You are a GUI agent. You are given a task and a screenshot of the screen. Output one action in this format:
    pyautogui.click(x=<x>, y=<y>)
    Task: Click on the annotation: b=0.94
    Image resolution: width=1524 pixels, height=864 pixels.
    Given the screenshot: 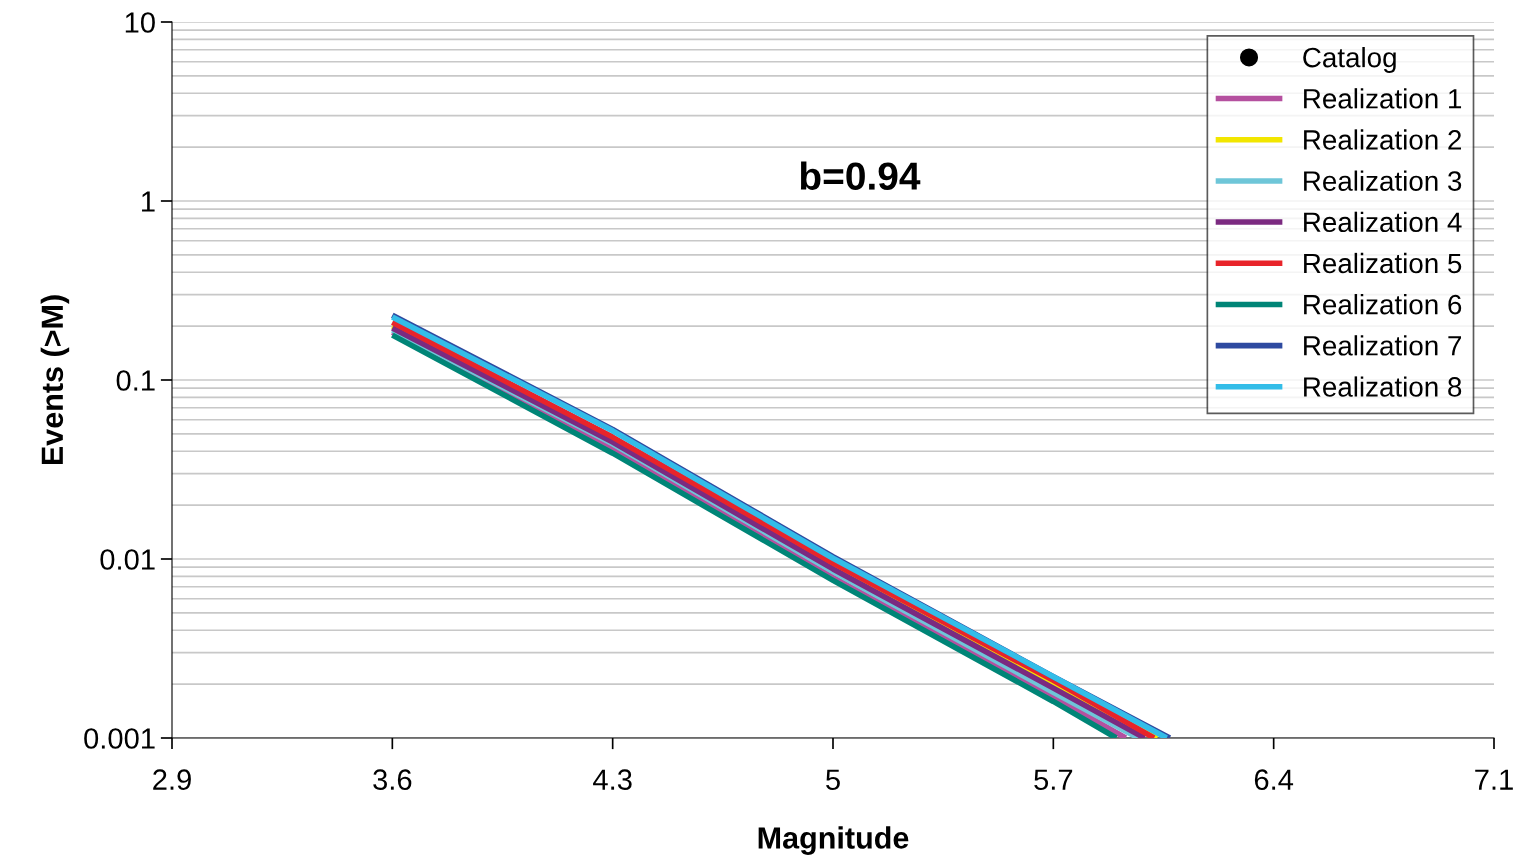 What is the action you would take?
    pyautogui.click(x=860, y=175)
    